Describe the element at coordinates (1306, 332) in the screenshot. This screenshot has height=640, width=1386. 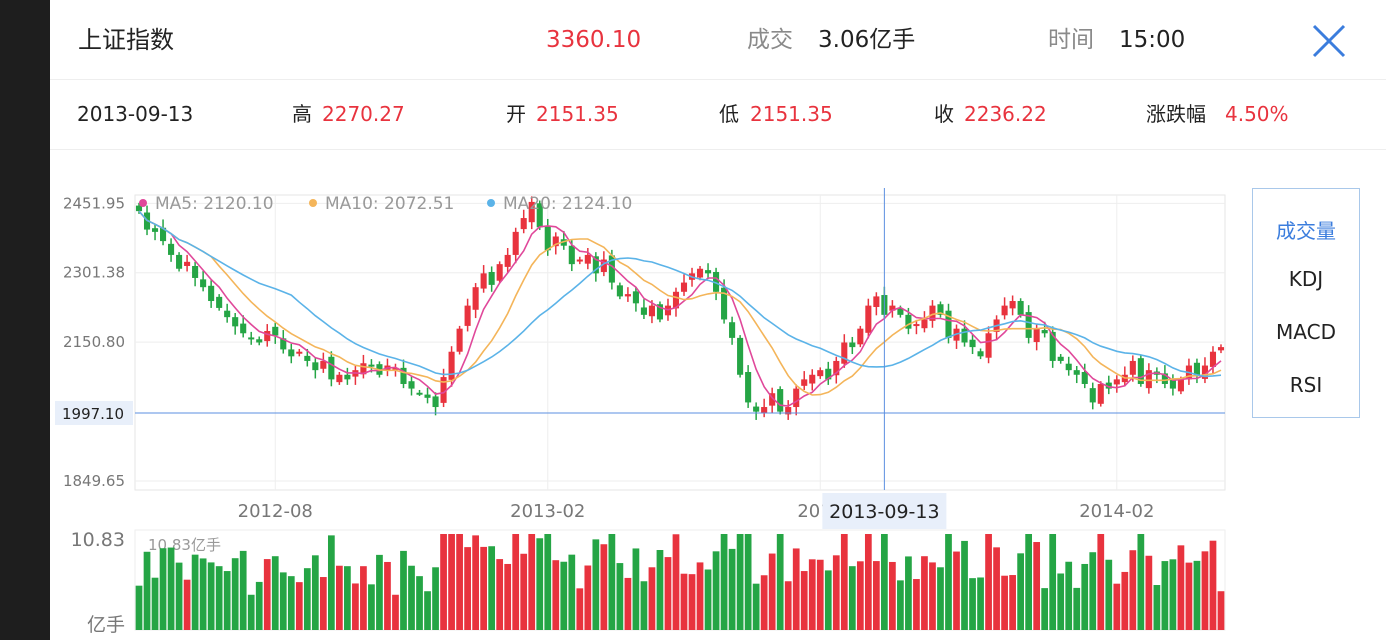
I see `indicator-macd: MACD` at that location.